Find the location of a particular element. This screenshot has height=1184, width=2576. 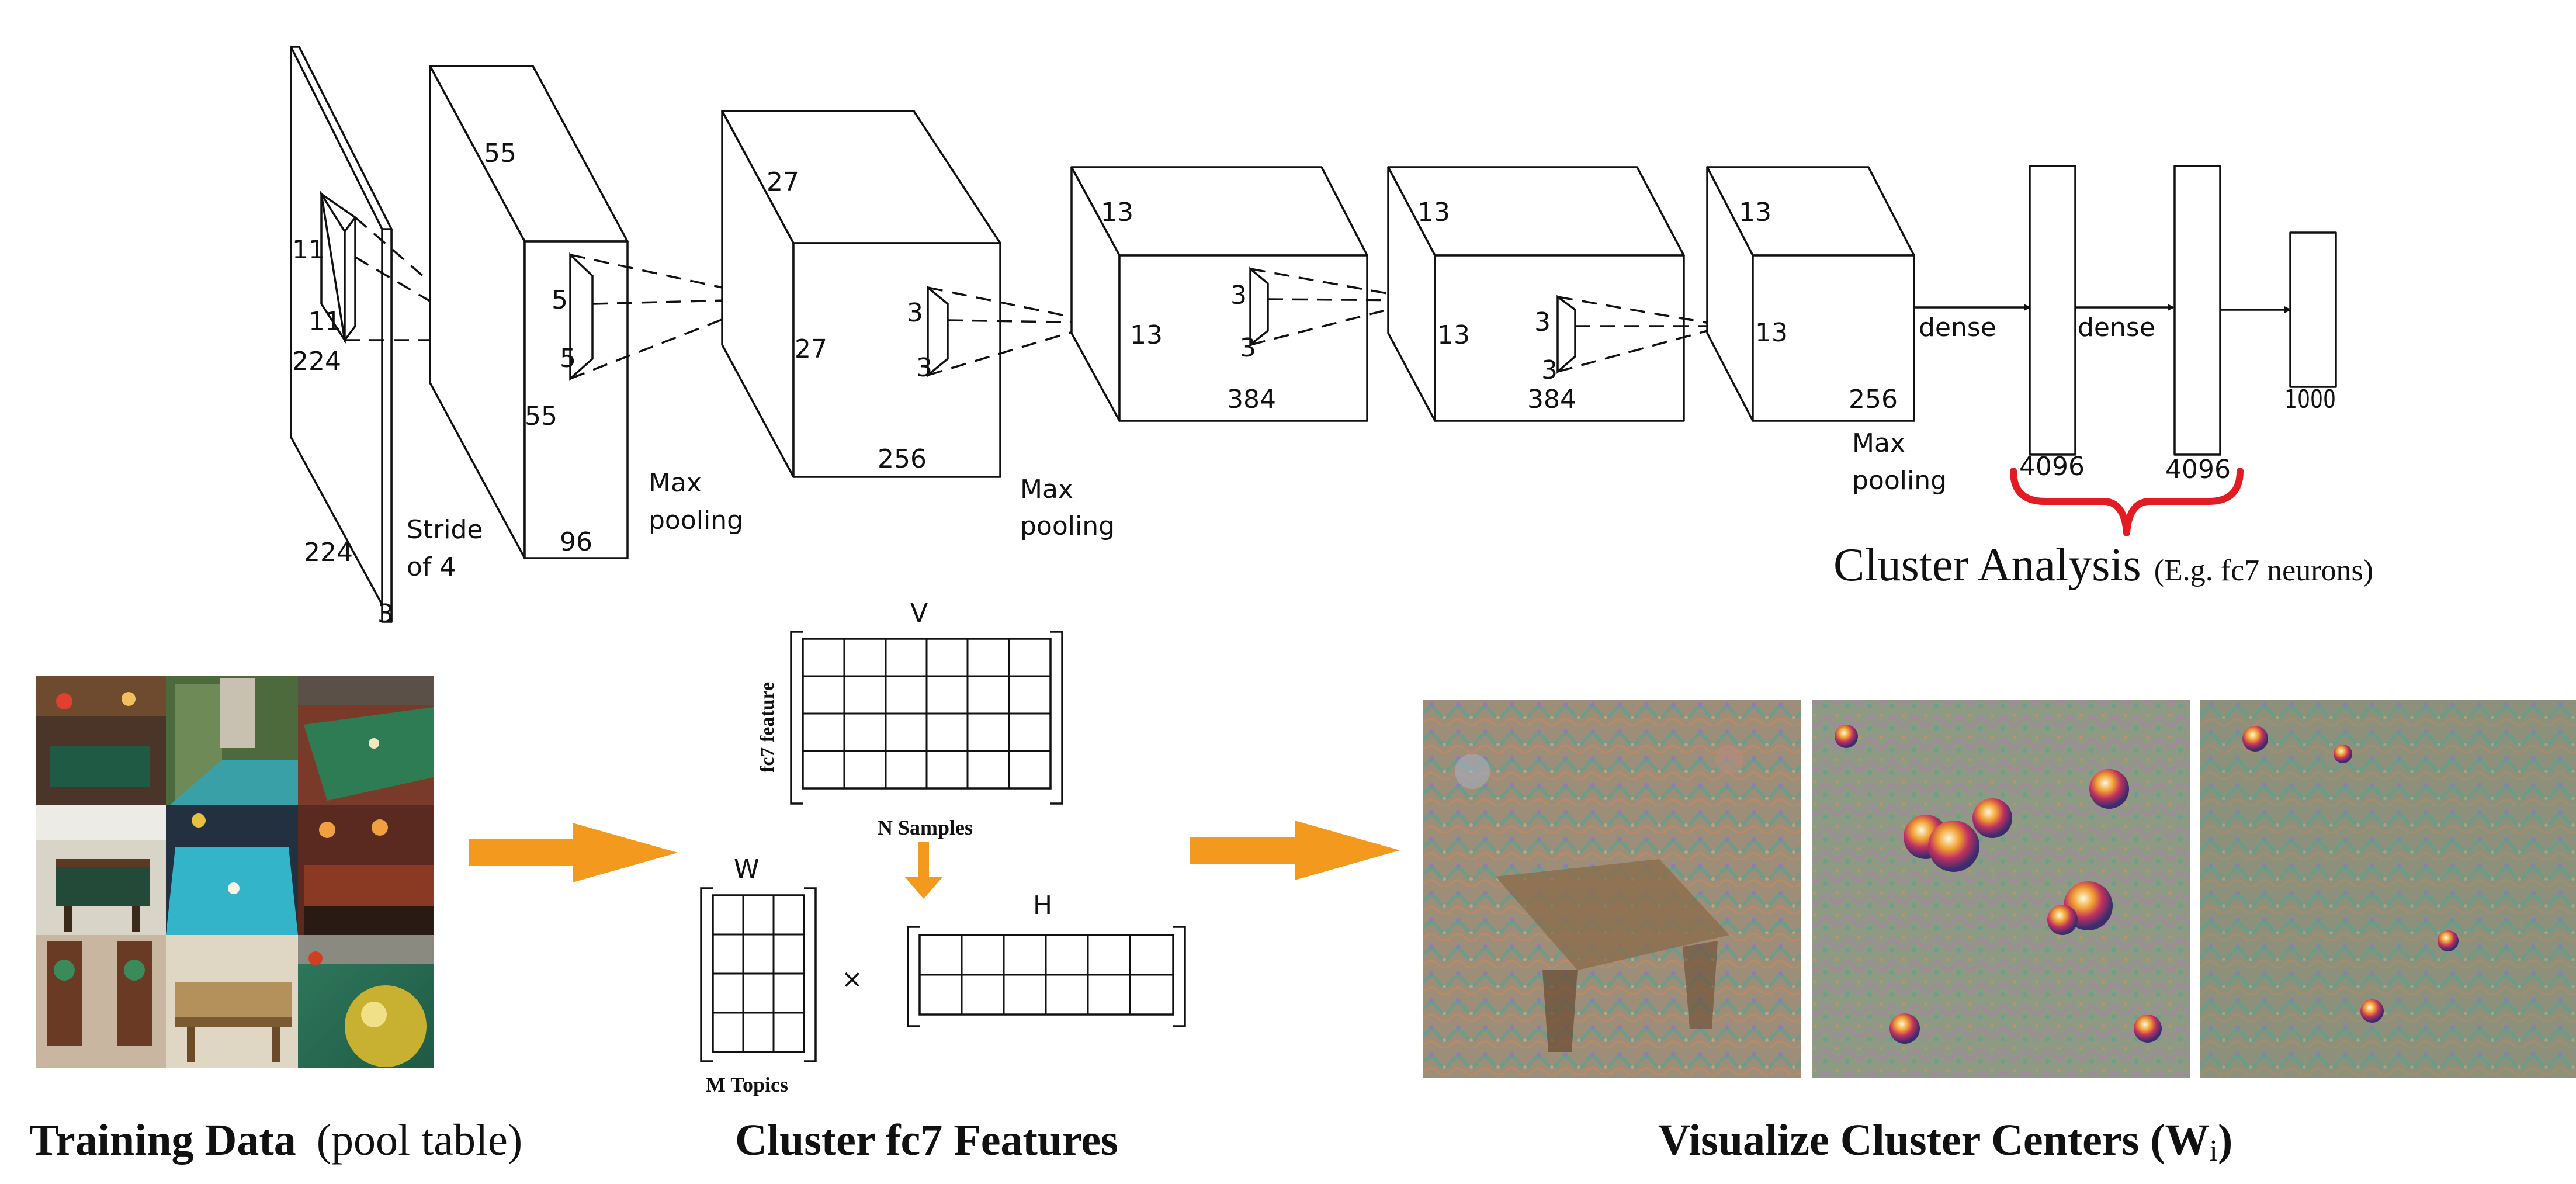

matrix-v-label: V is located at coordinates (919, 613).